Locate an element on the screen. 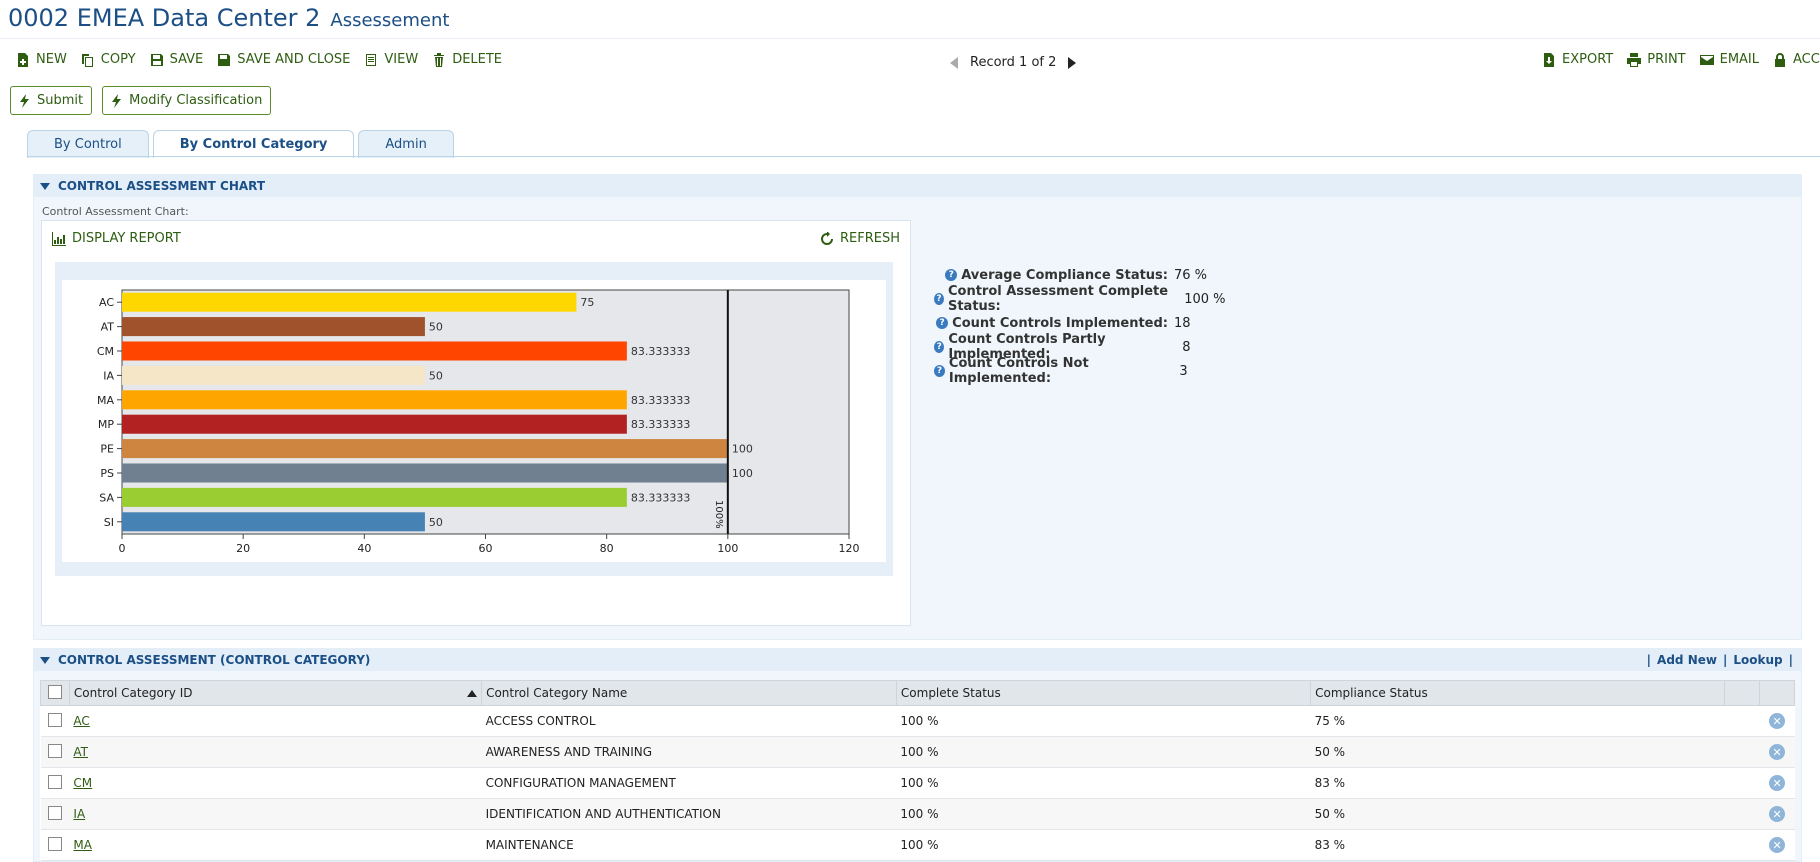 This screenshot has height=862, width=1820. refresh-button: REFRESH is located at coordinates (860, 238).